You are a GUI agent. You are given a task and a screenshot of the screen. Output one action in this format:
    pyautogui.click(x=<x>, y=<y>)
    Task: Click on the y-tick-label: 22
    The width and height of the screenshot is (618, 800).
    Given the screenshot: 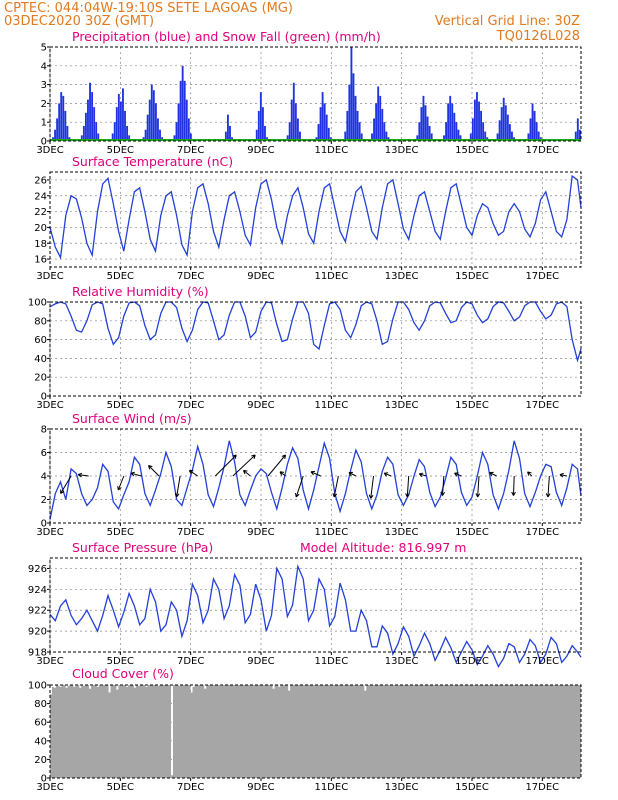 What is the action you would take?
    pyautogui.click(x=40, y=212)
    